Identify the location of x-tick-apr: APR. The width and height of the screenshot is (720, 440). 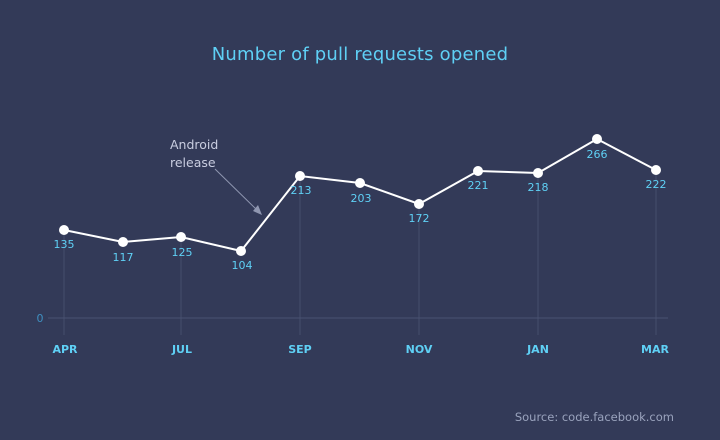
(65, 349).